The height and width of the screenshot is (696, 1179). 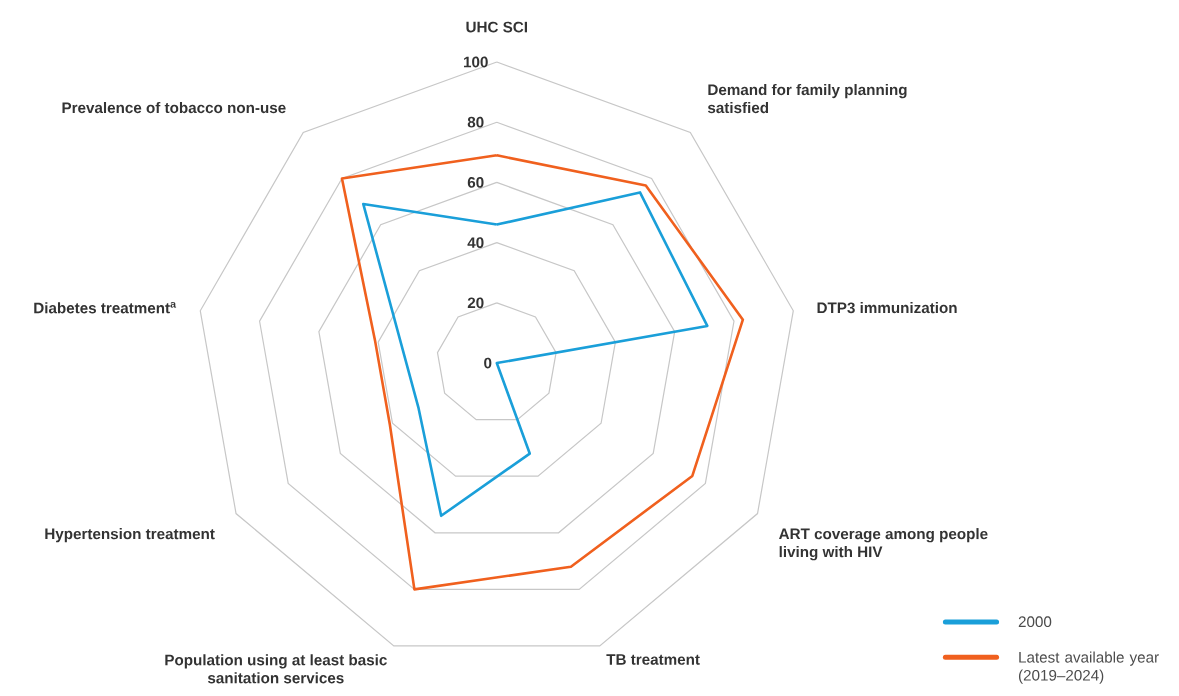 What do you see at coordinates (276, 669) in the screenshot?
I see `spoke-label: Population using at least basic sanitation services` at bounding box center [276, 669].